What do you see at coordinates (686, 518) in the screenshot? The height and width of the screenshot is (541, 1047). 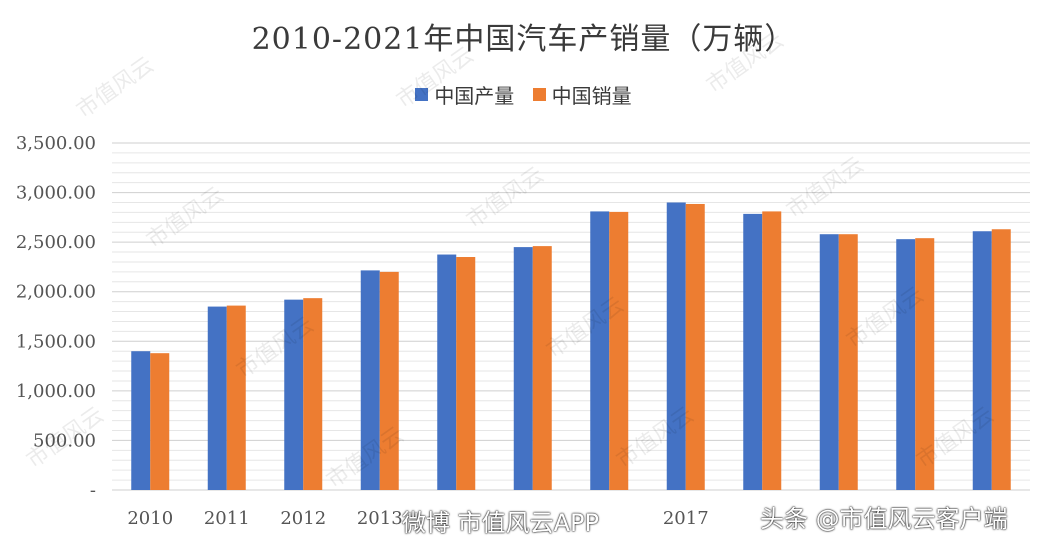 I see `x-tick-label: 2017` at bounding box center [686, 518].